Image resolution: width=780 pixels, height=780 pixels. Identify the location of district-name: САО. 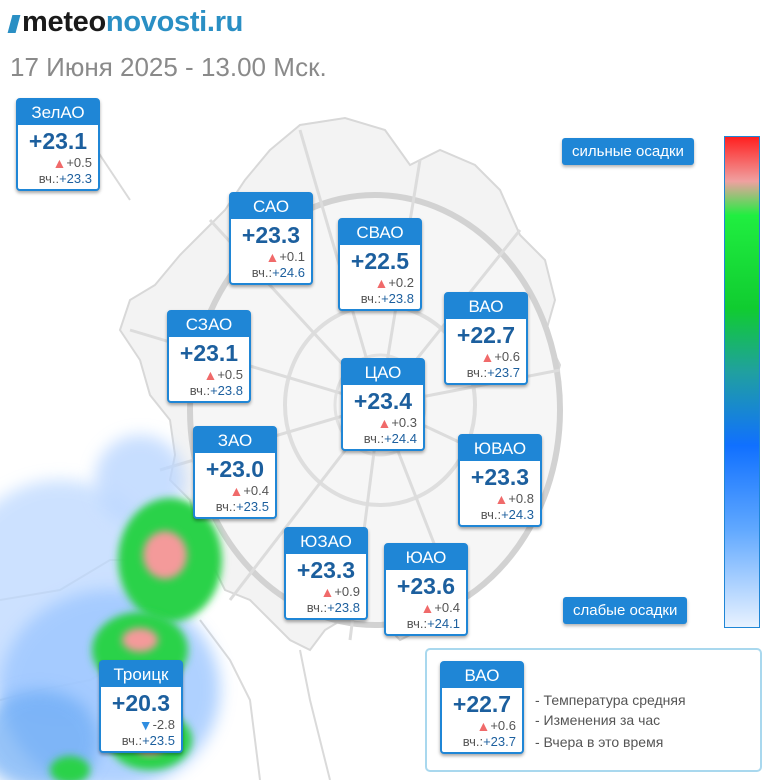
(271, 206).